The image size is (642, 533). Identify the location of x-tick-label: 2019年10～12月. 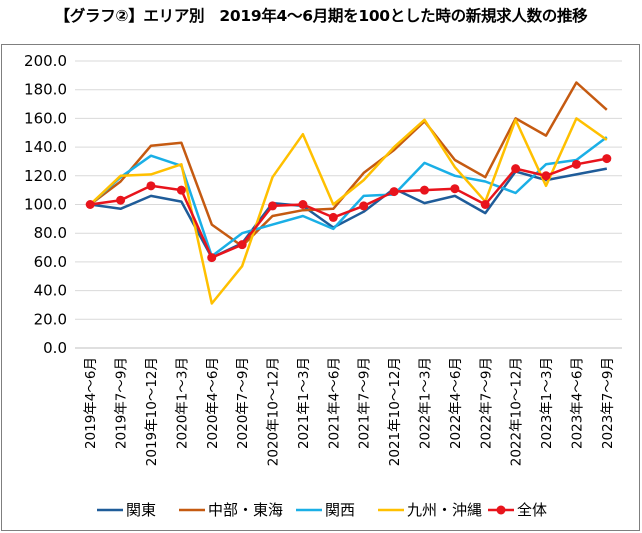
(152, 411).